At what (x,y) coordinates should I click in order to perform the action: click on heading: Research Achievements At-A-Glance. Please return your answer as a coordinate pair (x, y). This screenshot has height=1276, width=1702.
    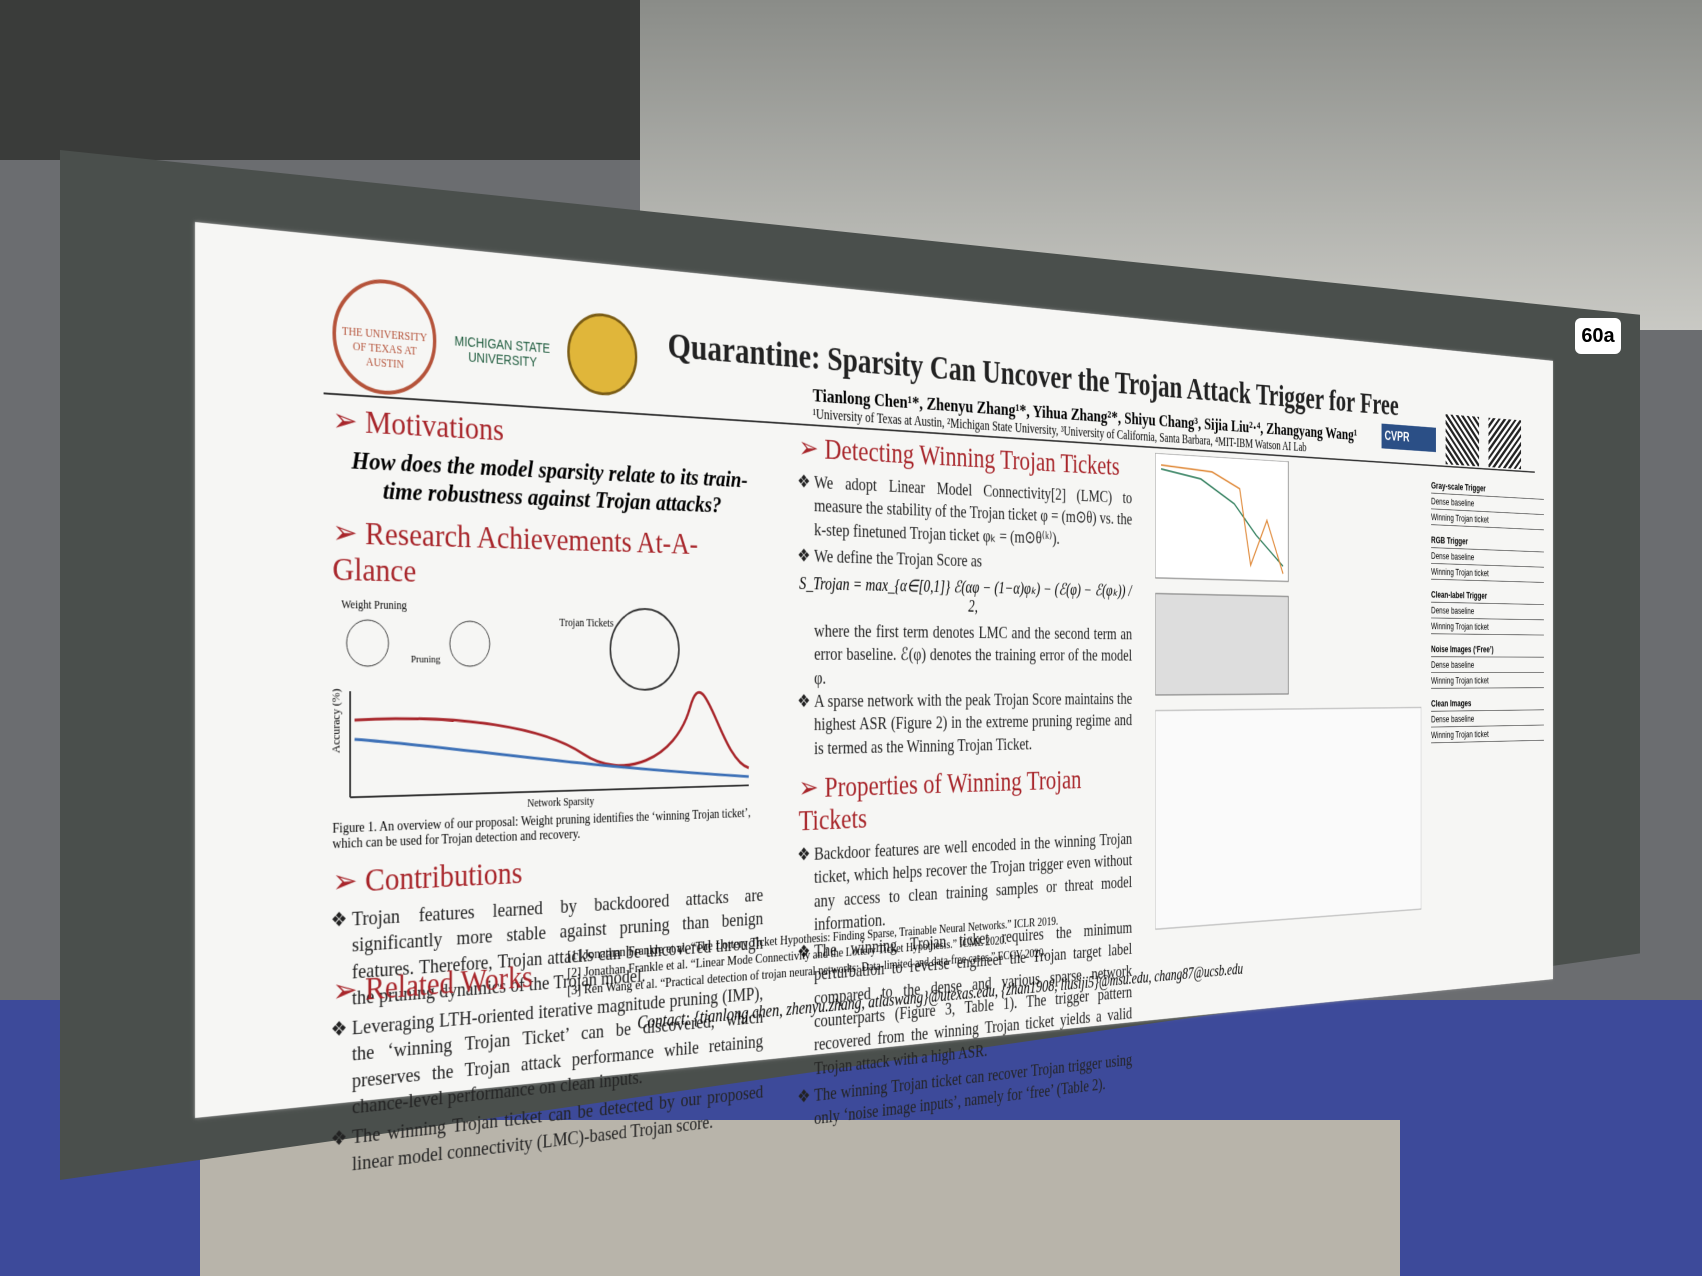
    Looking at the image, I should click on (547, 555).